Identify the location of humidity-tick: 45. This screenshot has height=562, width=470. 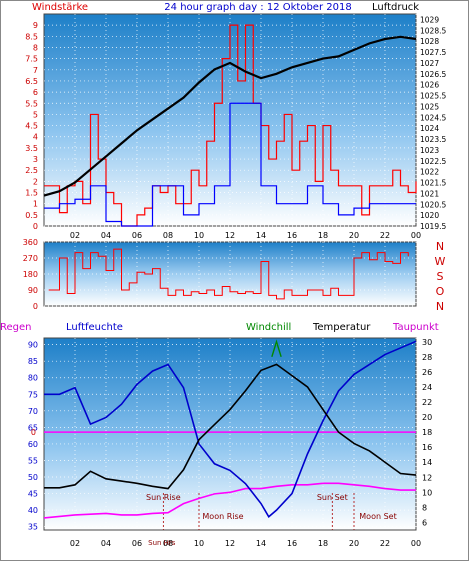
(33, 494).